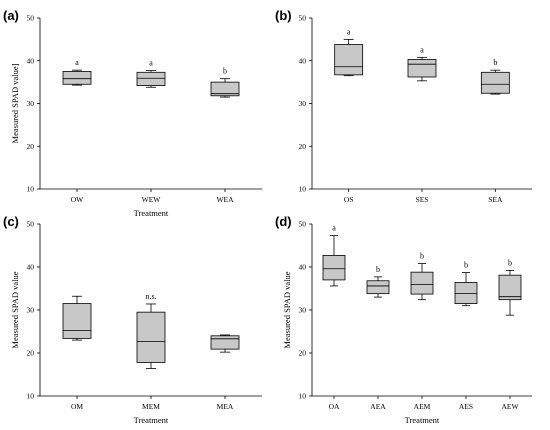 The image size is (550, 430). I want to click on x-tick-label: MEA, so click(225, 406).